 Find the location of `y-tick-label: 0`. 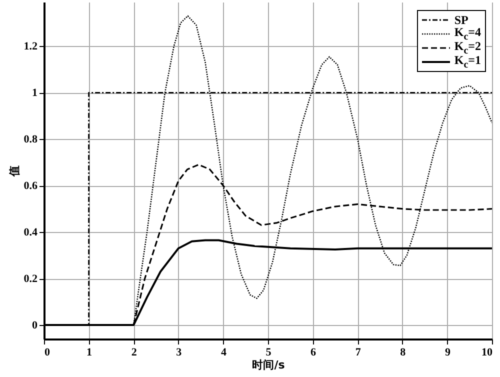

y-tick-label: 0 is located at coordinates (35, 326).